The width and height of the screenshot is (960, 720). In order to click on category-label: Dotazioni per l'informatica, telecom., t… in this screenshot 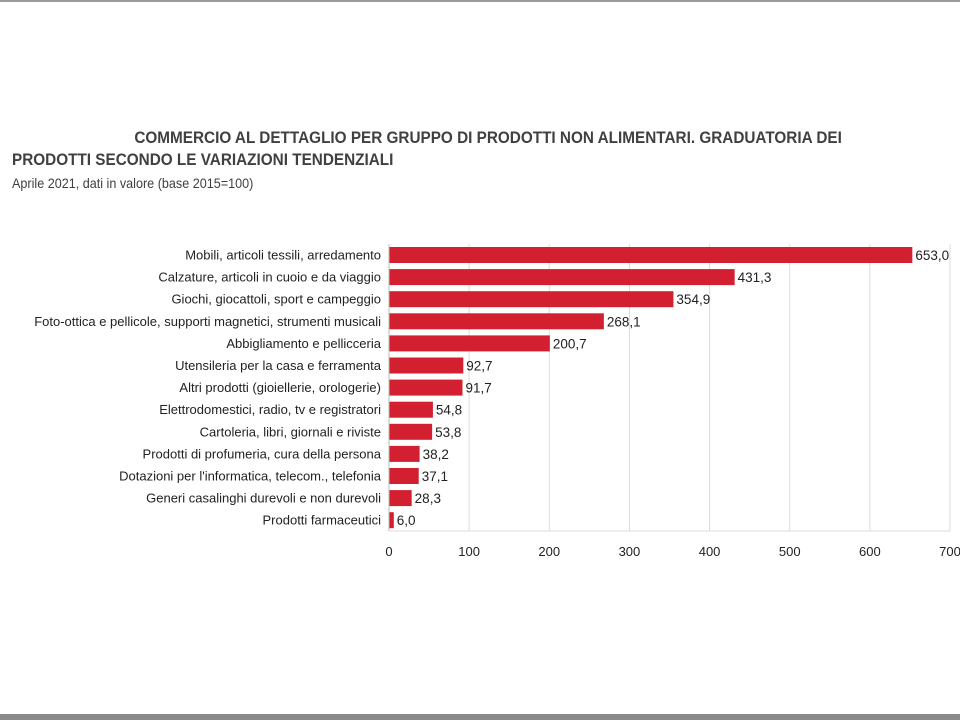, I will do `click(250, 476)`.